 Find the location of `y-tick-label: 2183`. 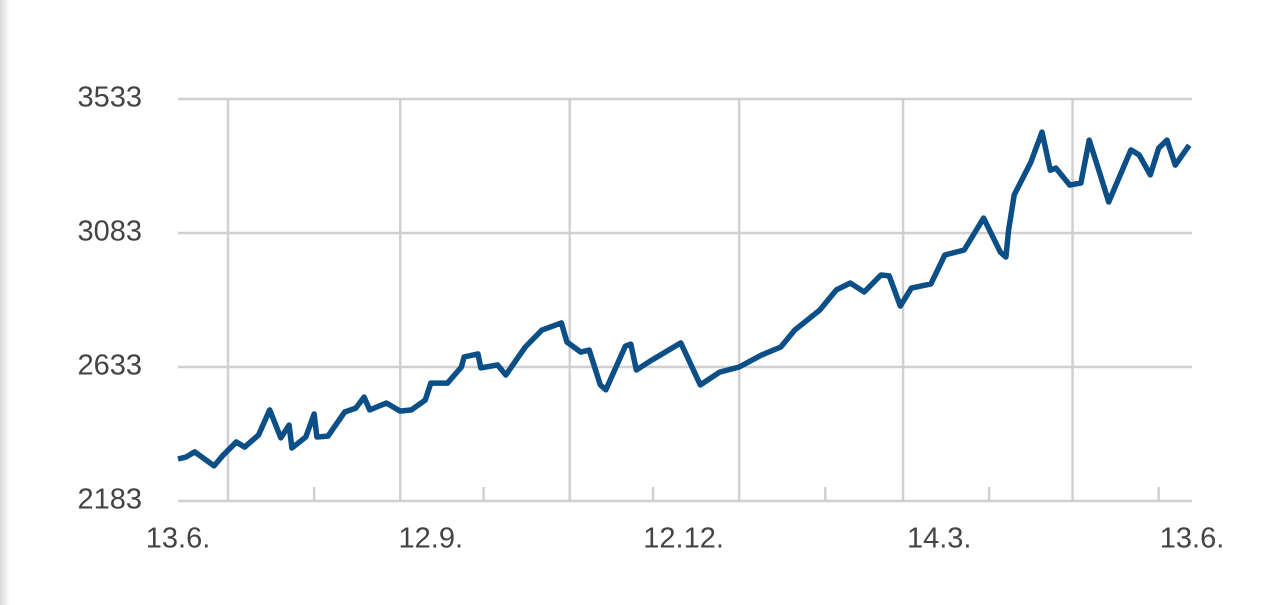

y-tick-label: 2183 is located at coordinates (109, 500).